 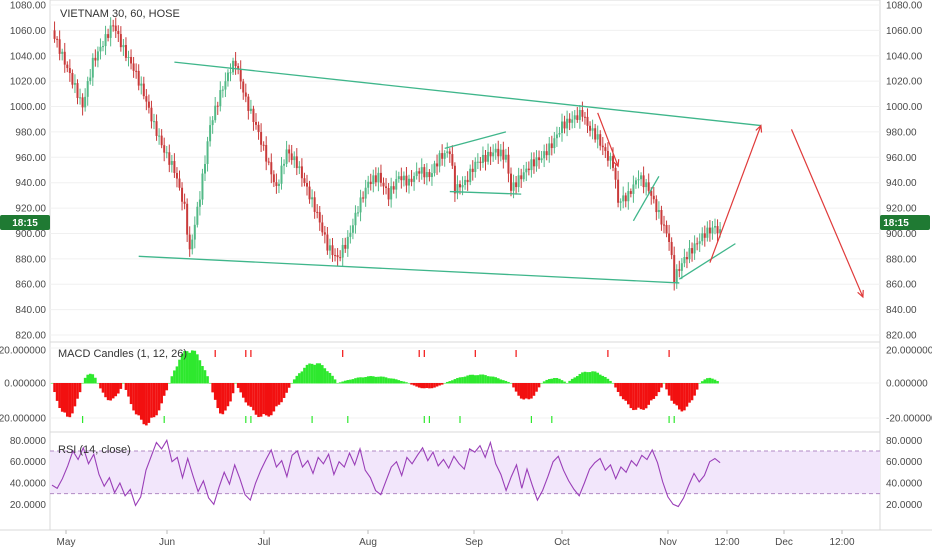 What do you see at coordinates (907, 384) in the screenshot?
I see `macd-tick-label: 0.000000` at bounding box center [907, 384].